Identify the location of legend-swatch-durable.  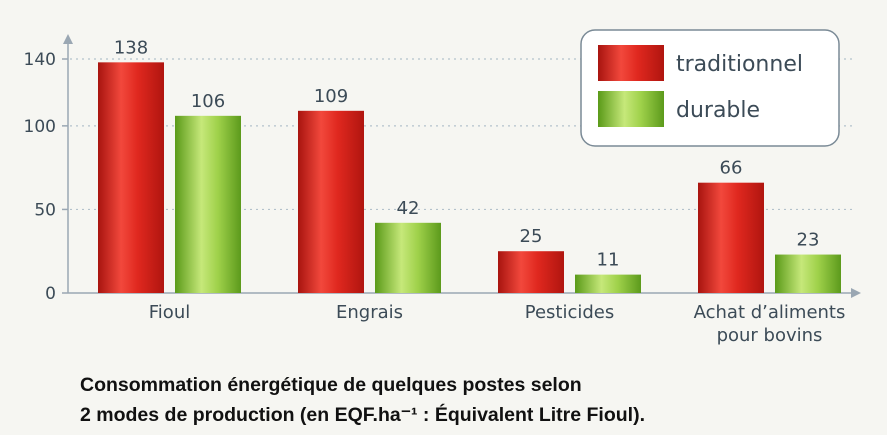
(631, 109).